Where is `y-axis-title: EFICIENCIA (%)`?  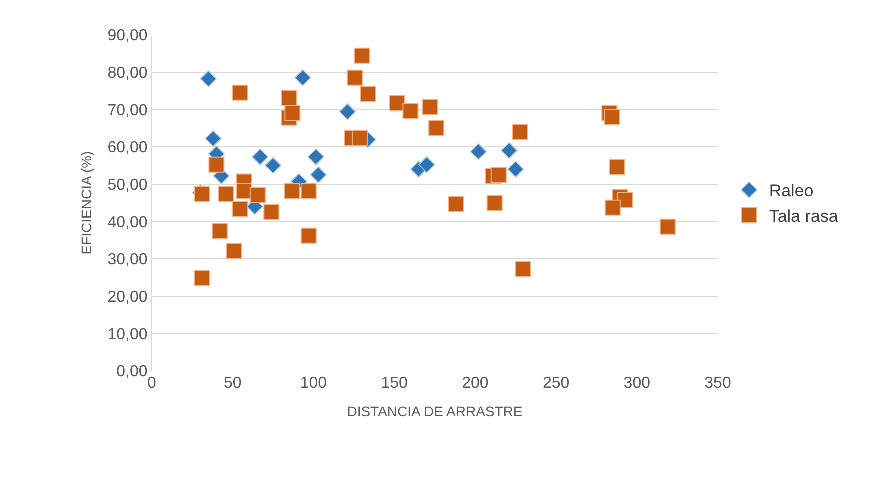 y-axis-title: EFICIENCIA (%) is located at coordinates (86, 203).